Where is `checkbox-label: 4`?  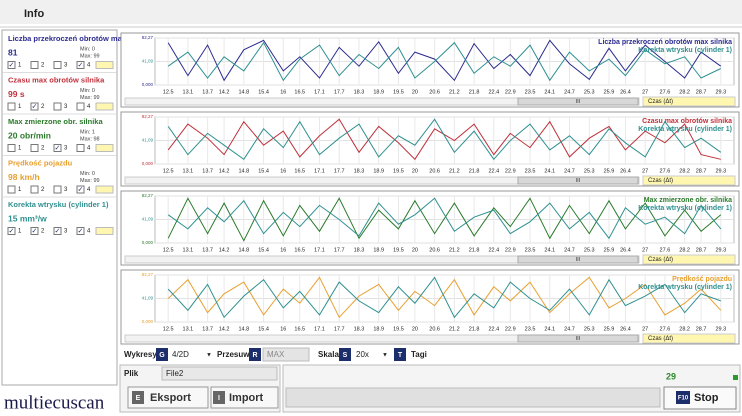
checkbox-label: 4 is located at coordinates (89, 232).